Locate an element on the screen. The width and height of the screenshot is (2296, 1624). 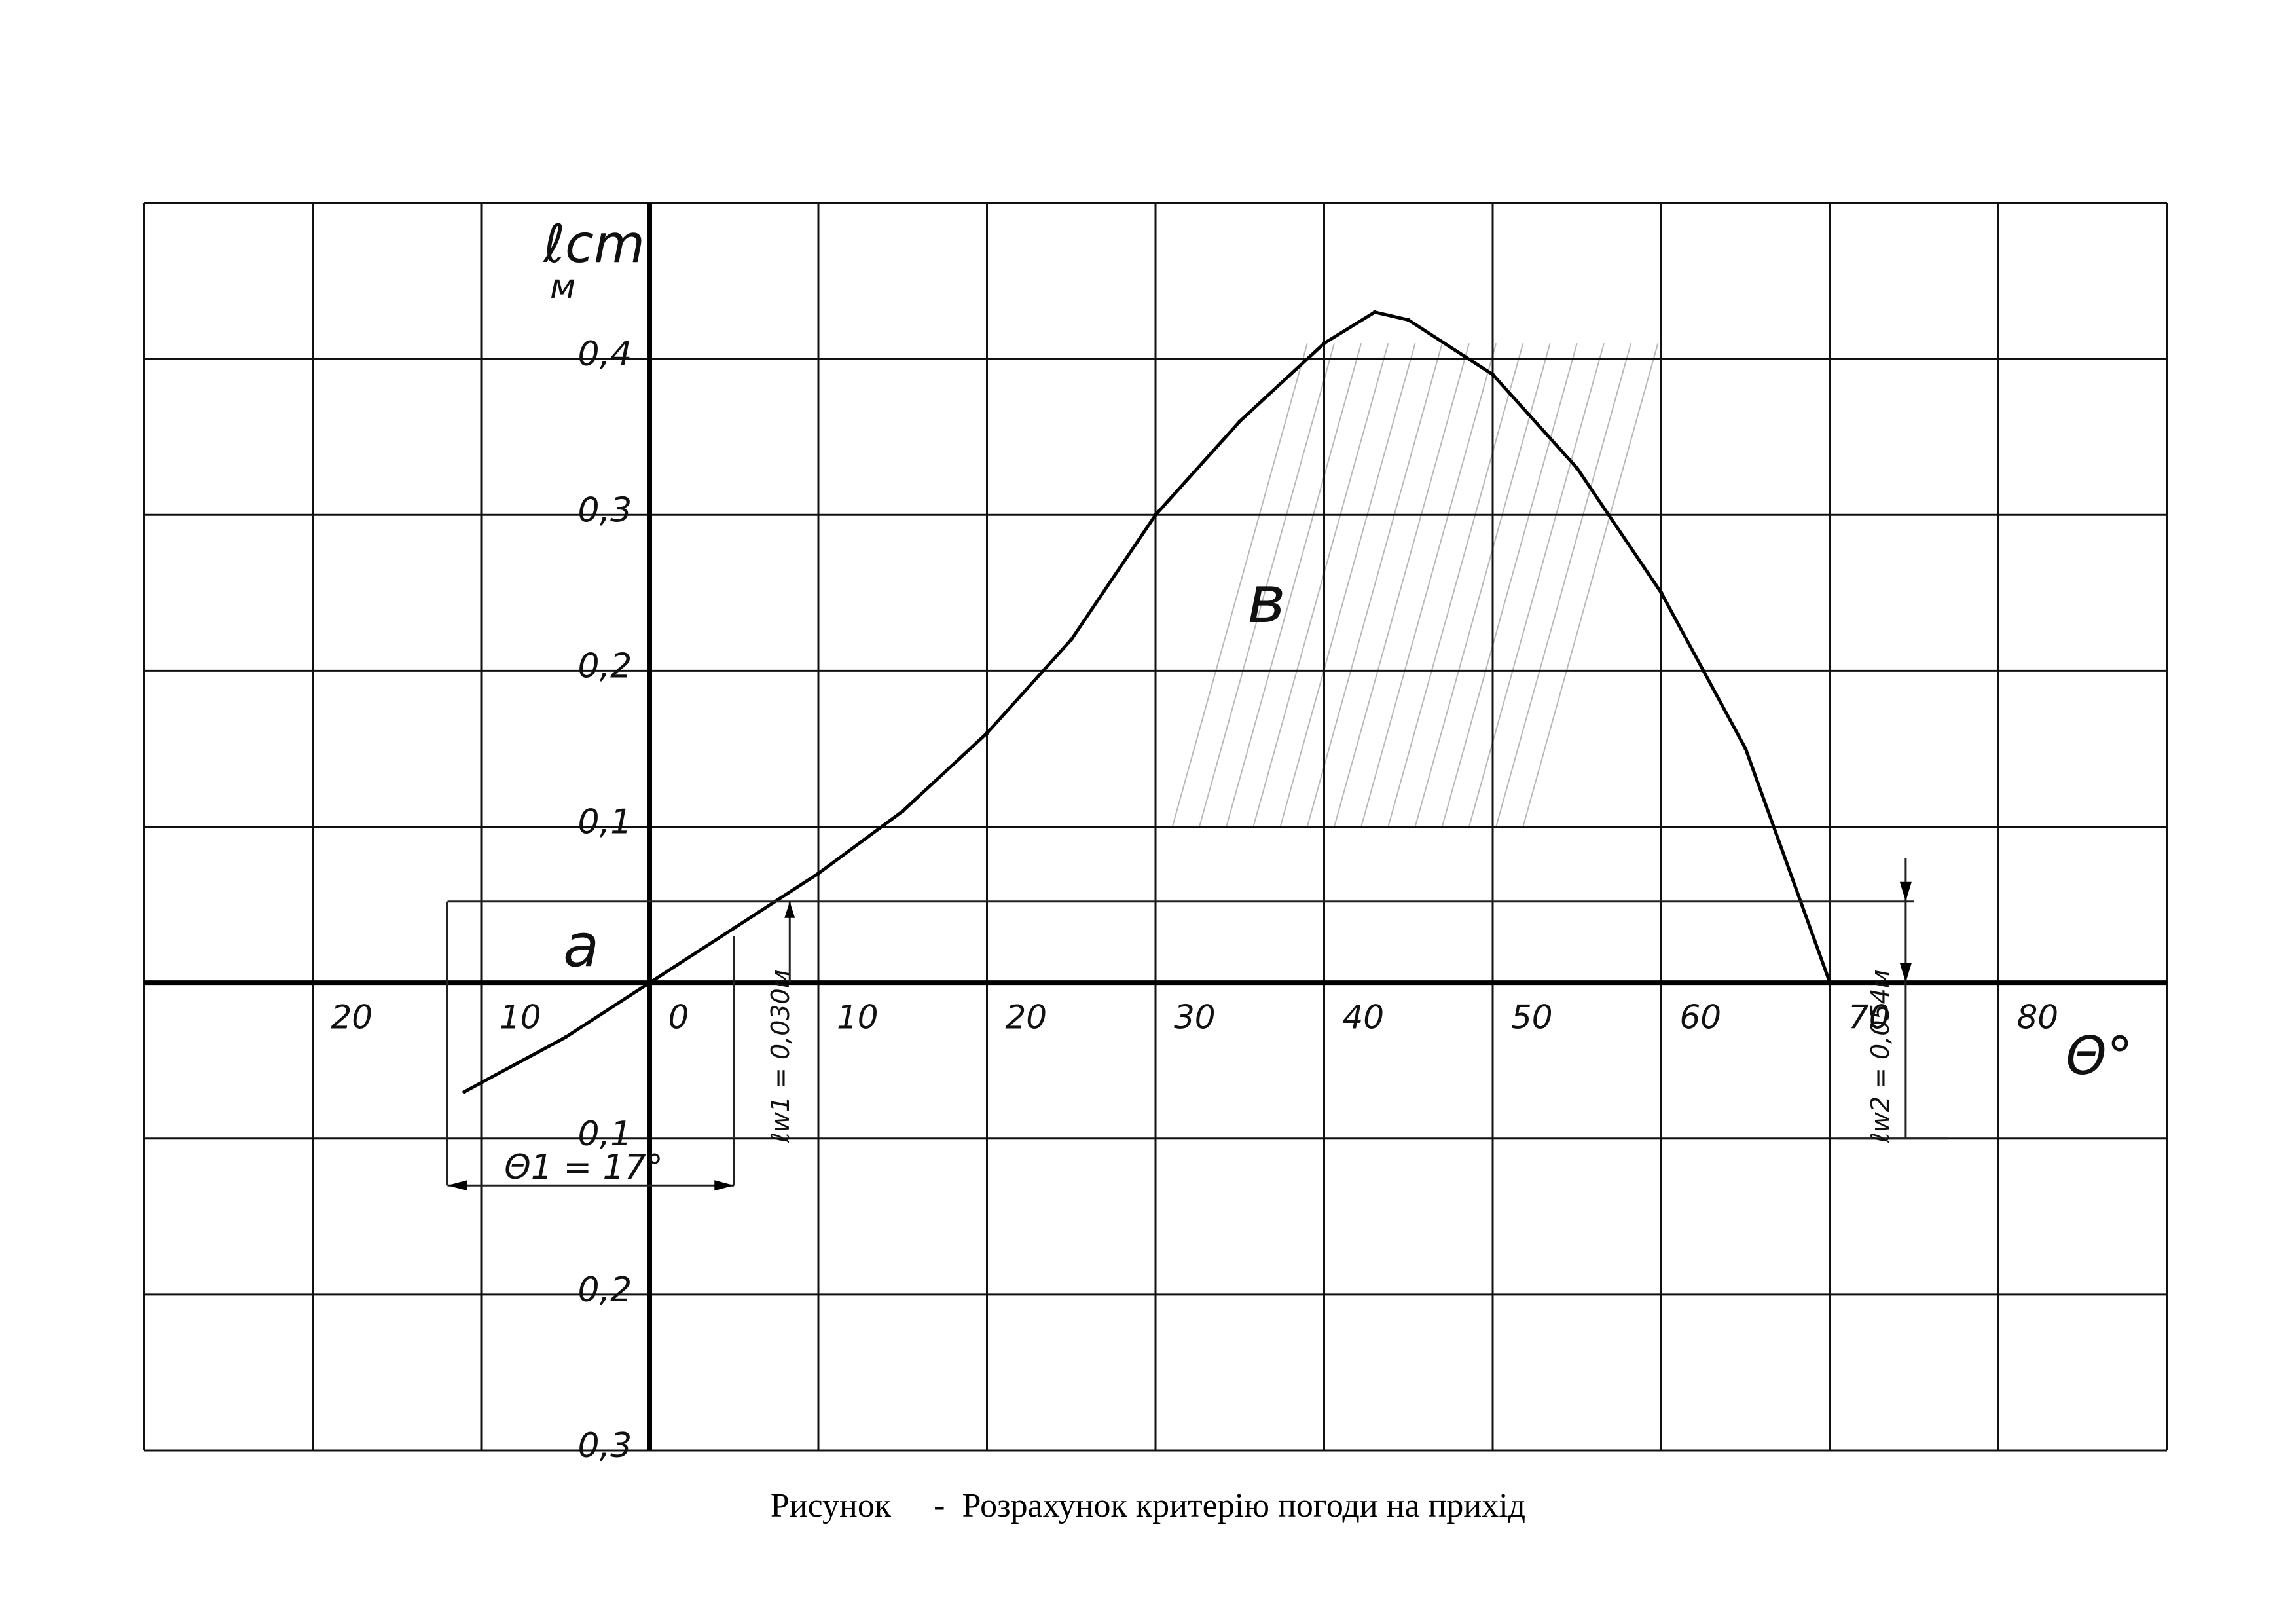
y-tick-label: 0,4 is located at coordinates (605, 354).